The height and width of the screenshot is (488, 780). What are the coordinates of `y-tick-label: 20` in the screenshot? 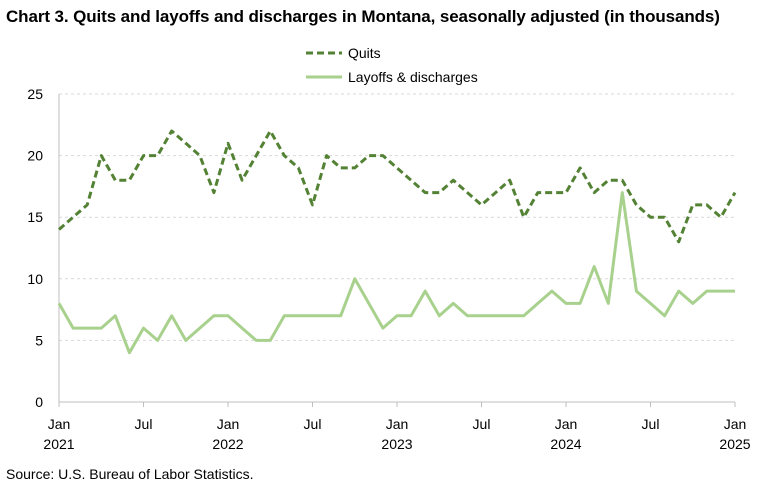 It's located at (35, 156).